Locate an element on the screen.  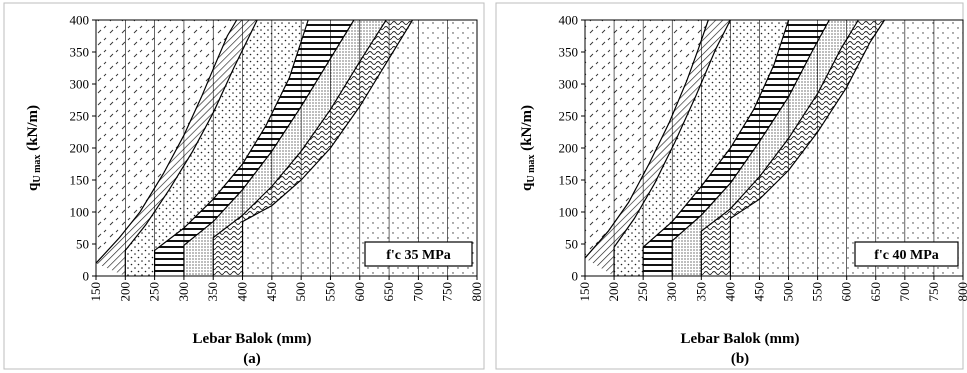
note-label: f'c 35 MPa is located at coordinates (418, 255).